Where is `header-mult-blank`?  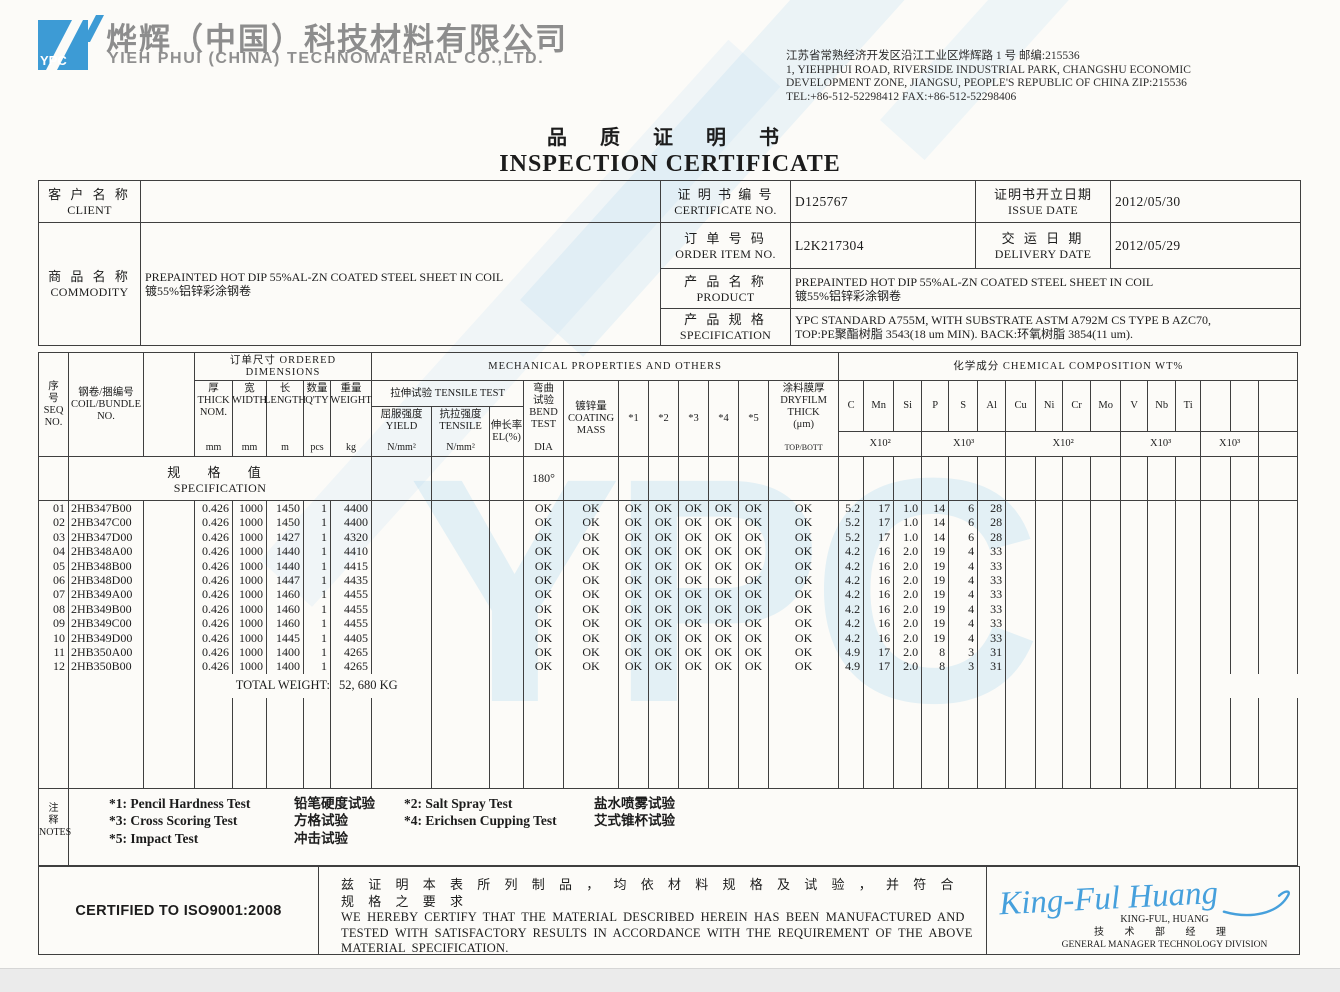
header-mult-blank is located at coordinates (1278, 444).